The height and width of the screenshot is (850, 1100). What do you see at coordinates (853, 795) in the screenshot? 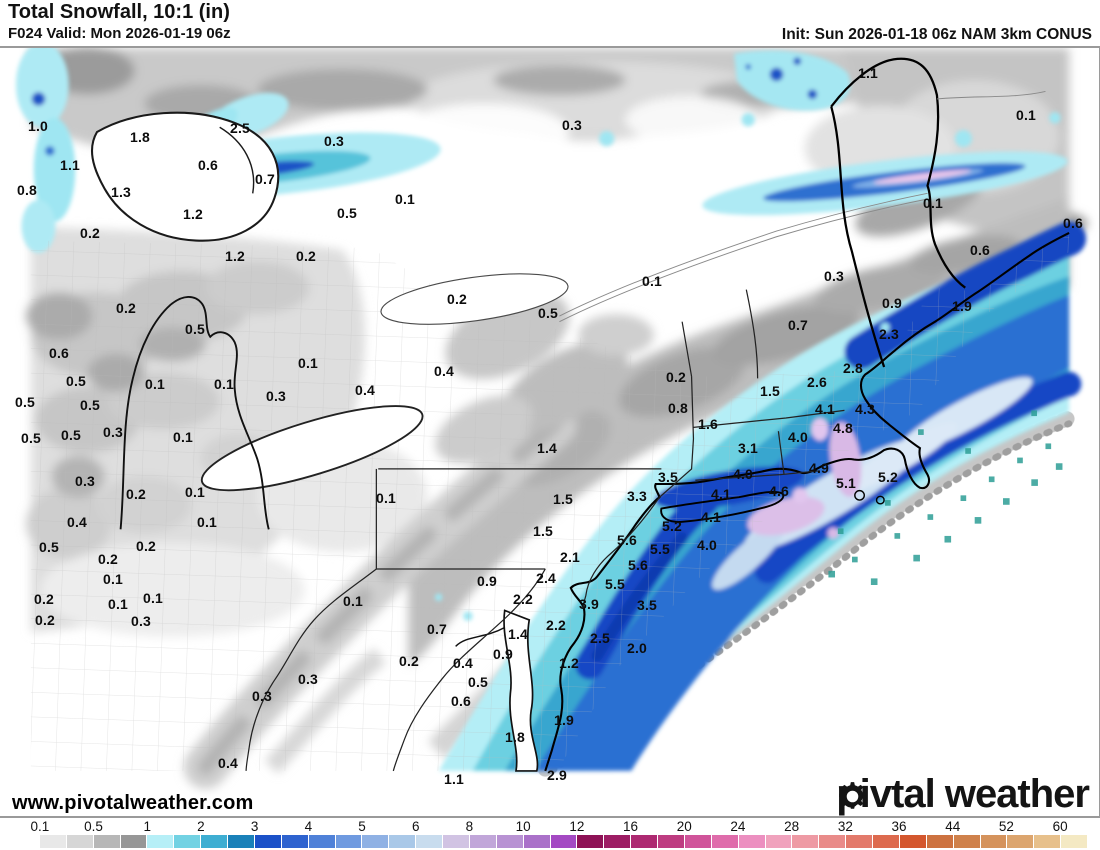
I see `gear-icon` at bounding box center [853, 795].